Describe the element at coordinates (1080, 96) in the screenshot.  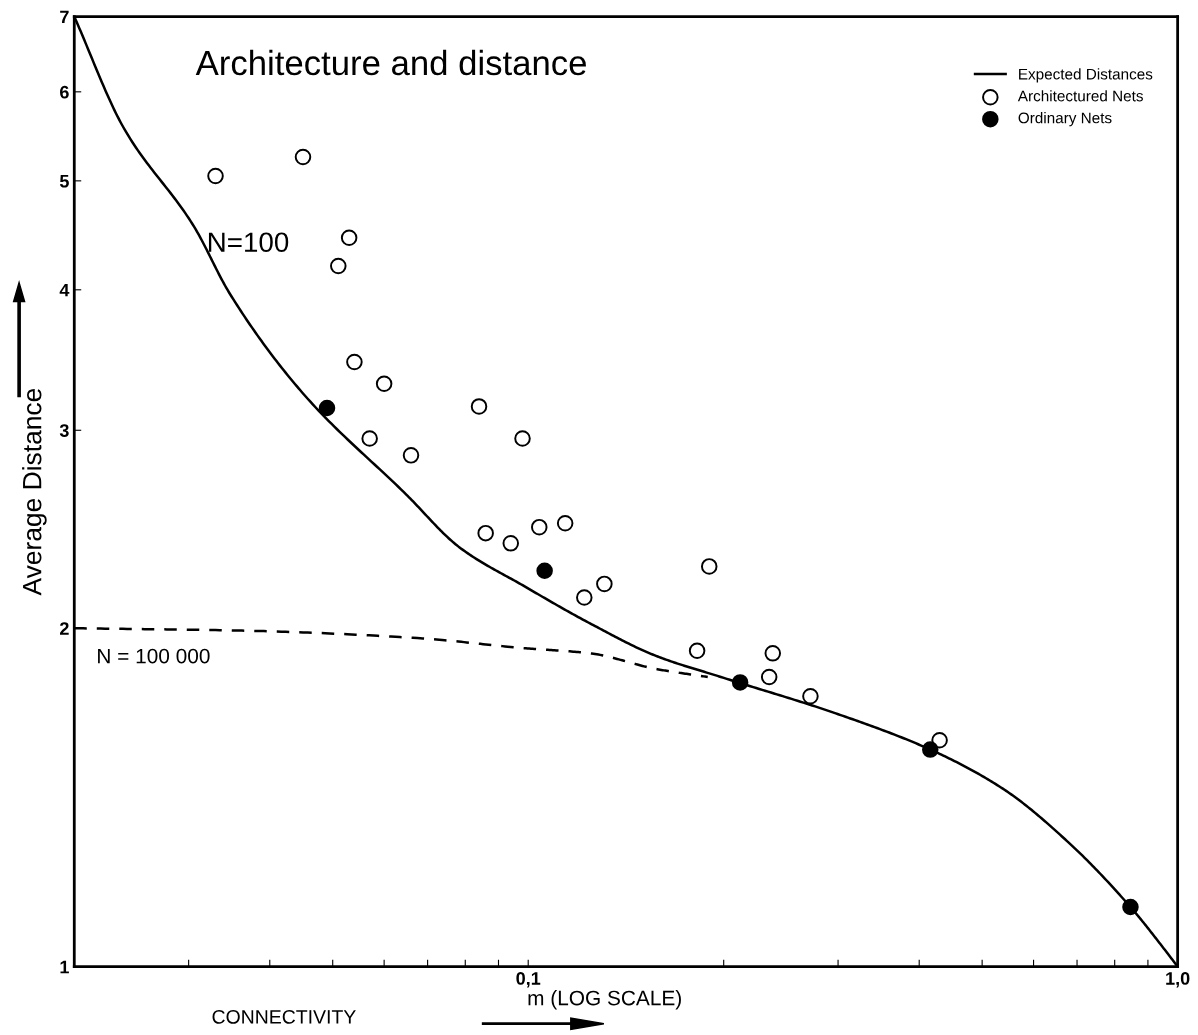
I see `legend-label: Architectured Nets` at that location.